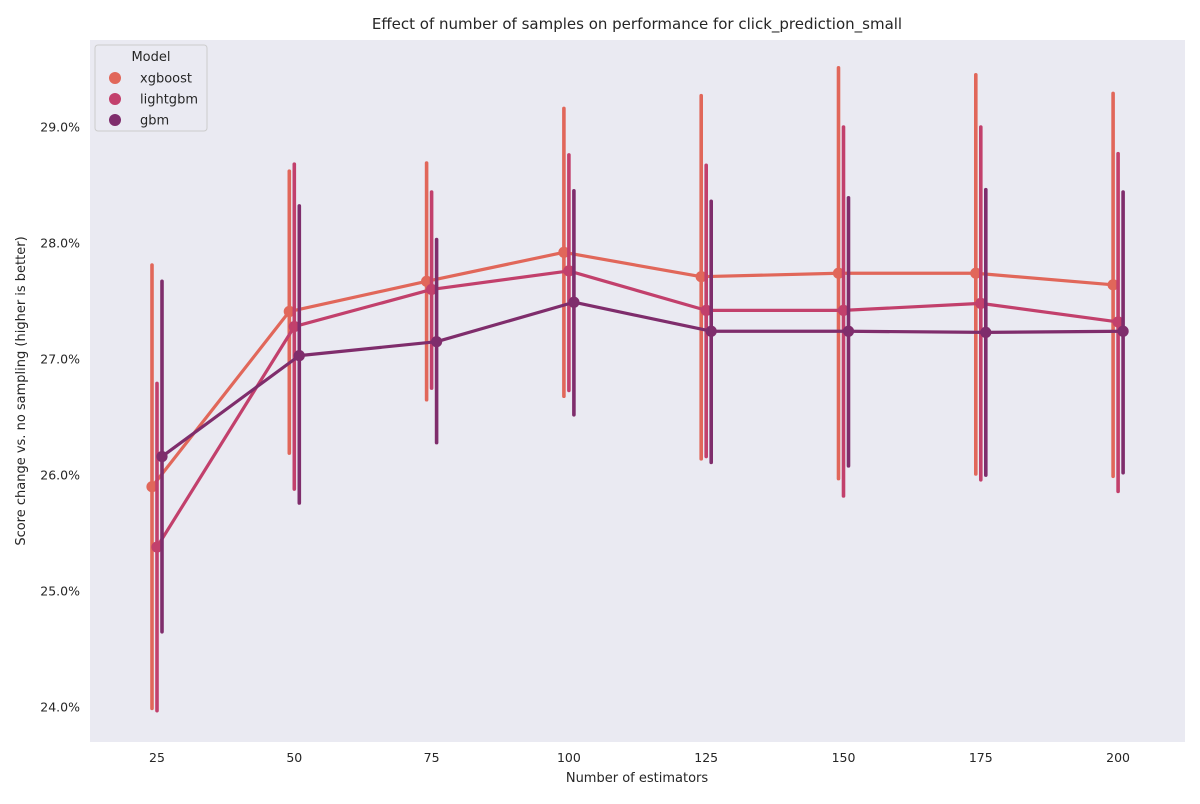  Describe the element at coordinates (60, 417) in the screenshot. I see `y-ticks: 24.0% 25.0% 26.0% 27.0% 28.0% 29.0%` at that location.